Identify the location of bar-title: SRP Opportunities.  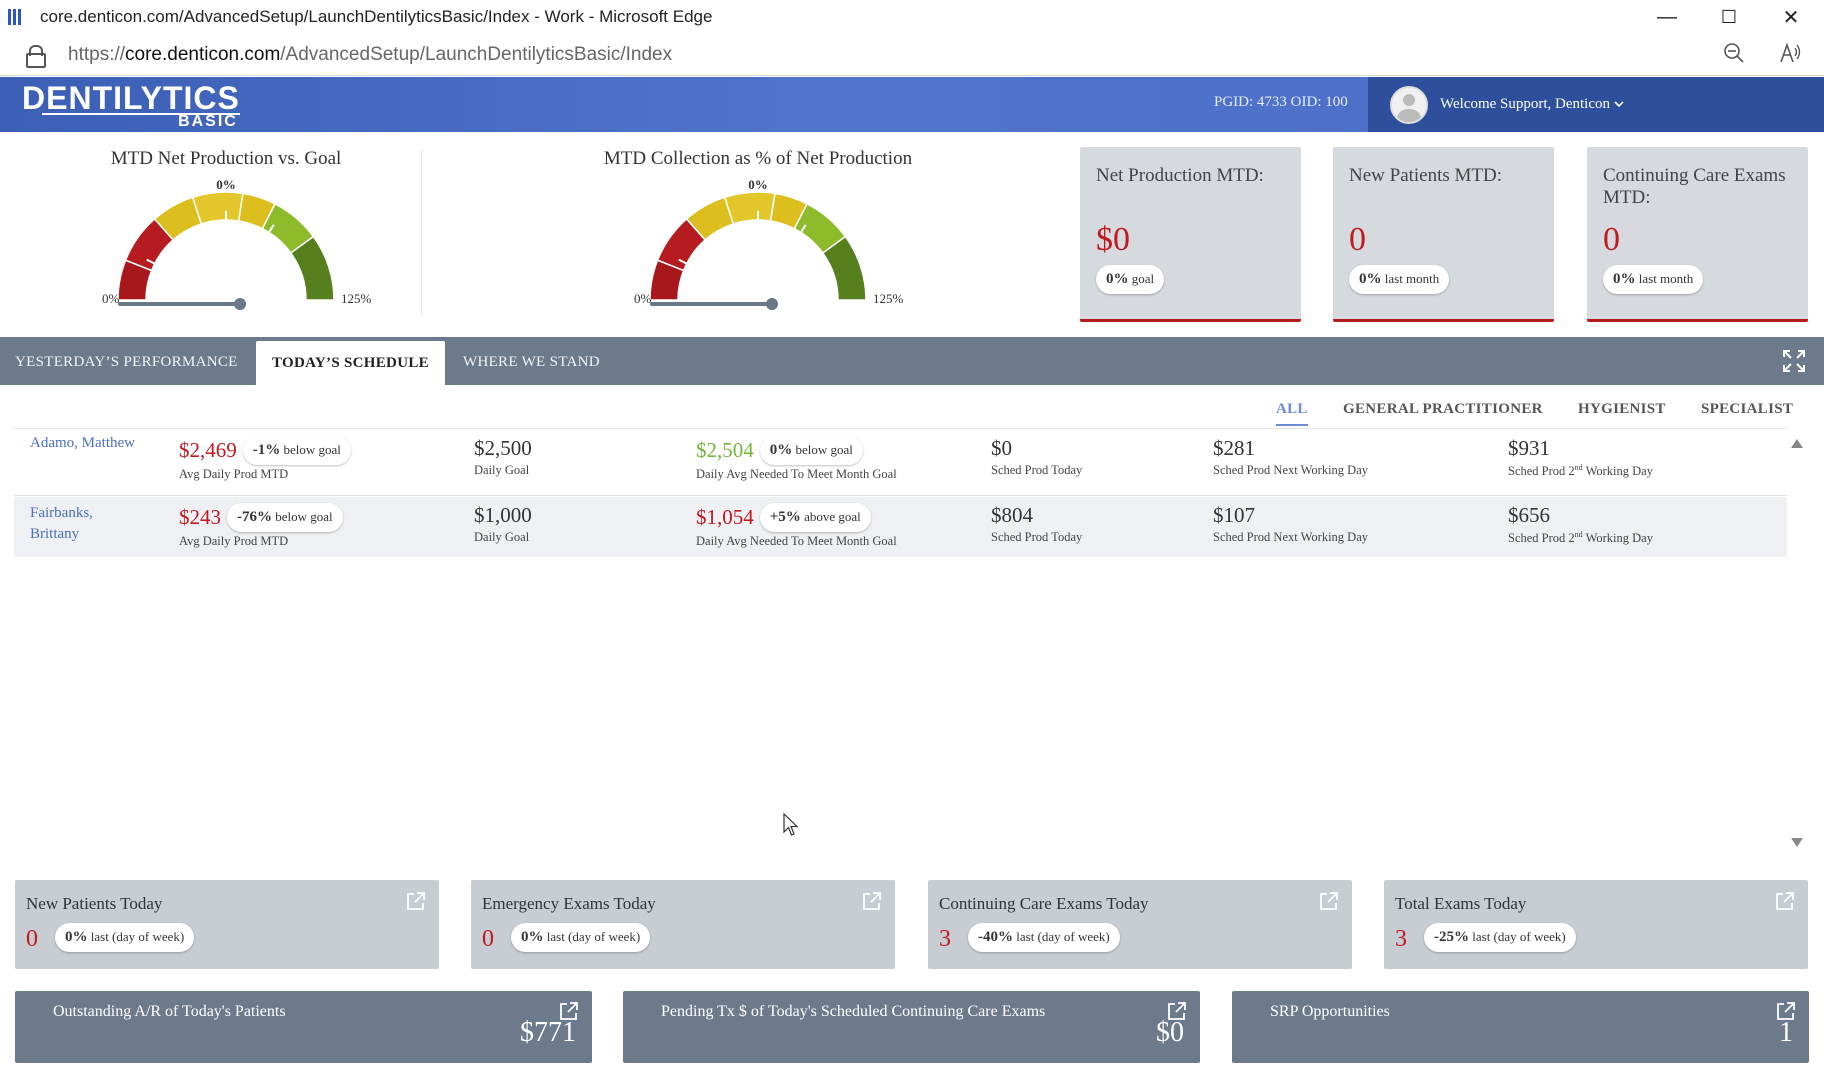
(1330, 1011).